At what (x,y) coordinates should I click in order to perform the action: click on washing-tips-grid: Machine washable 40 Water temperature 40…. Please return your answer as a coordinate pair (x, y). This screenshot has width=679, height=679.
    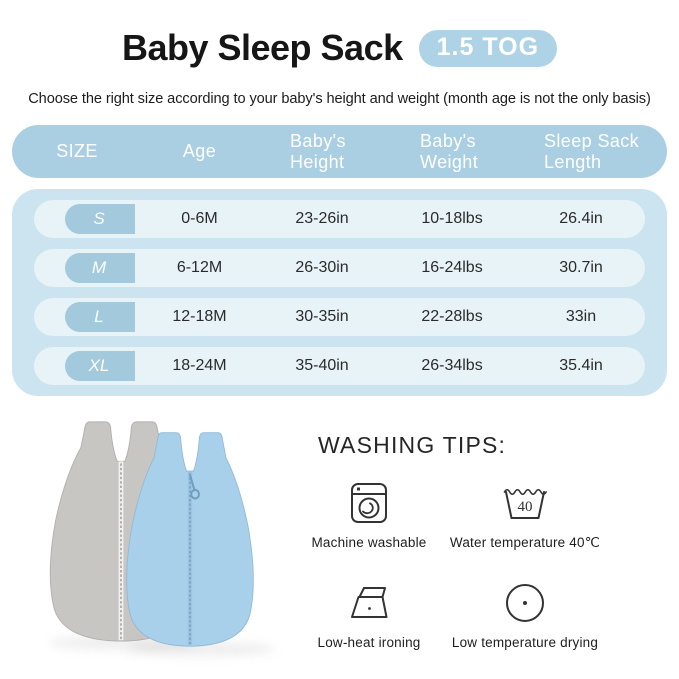
    Looking at the image, I should click on (484, 565).